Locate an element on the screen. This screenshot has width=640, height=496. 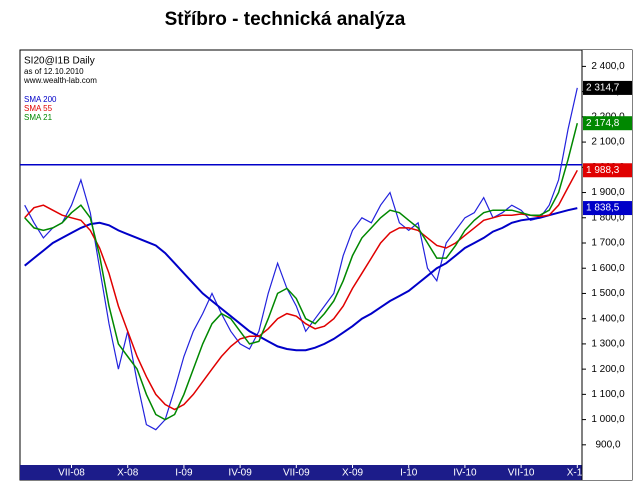
x-tick-label: I-09 is located at coordinates (184, 473).